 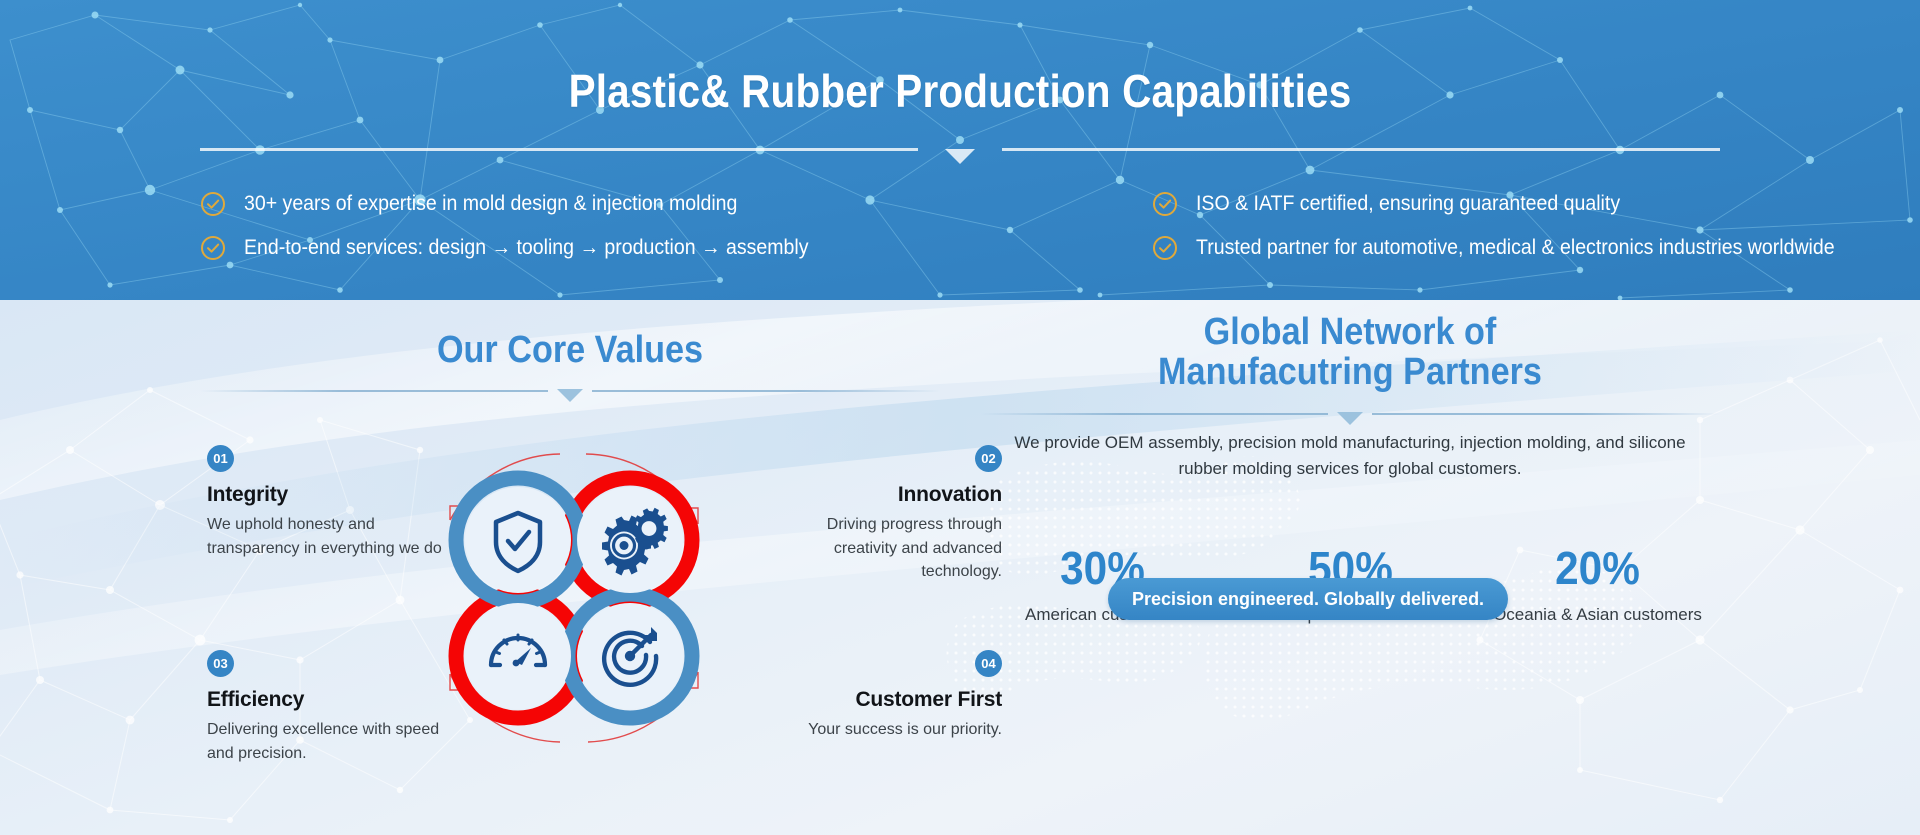 I want to click on stat-oceania-asian: 20% Oceania & Asian customers, so click(x=1597, y=586).